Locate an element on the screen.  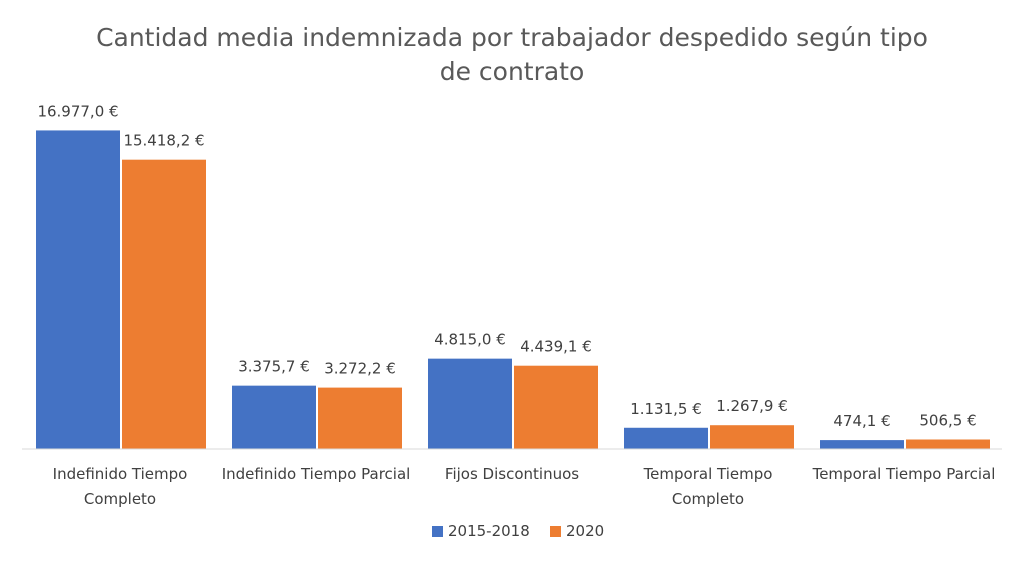
data-label-2015-2018-0: 16.977,0 € is located at coordinates (77, 111).